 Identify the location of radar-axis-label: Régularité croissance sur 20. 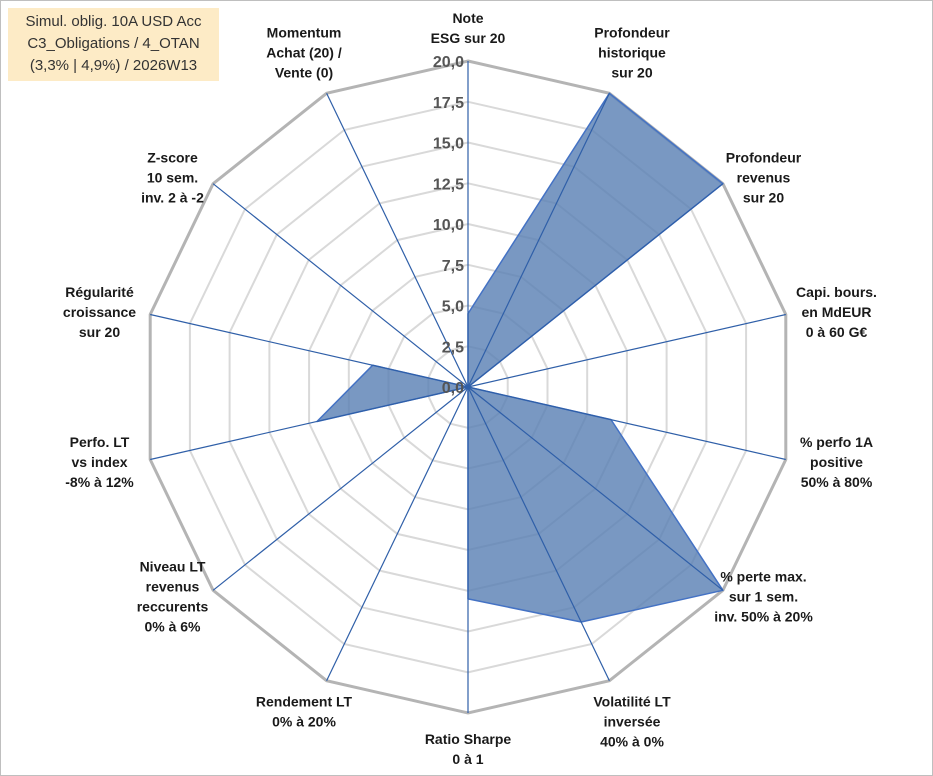
(99, 312).